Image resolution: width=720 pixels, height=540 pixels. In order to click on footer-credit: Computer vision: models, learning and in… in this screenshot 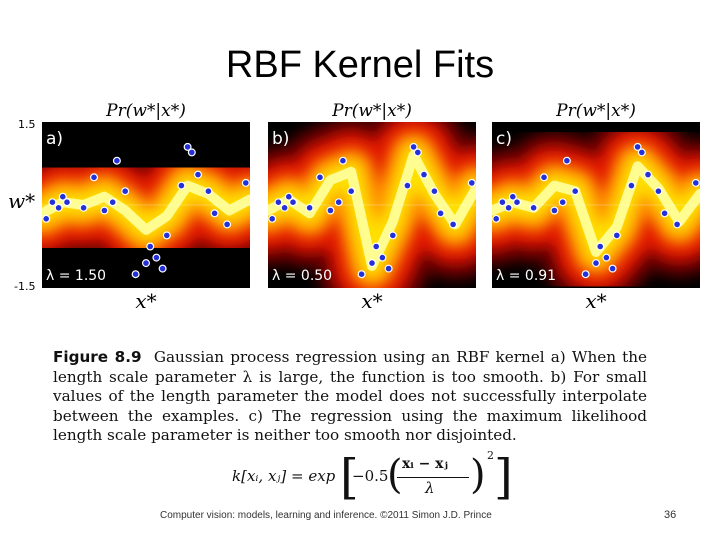, I will do `click(326, 515)`.